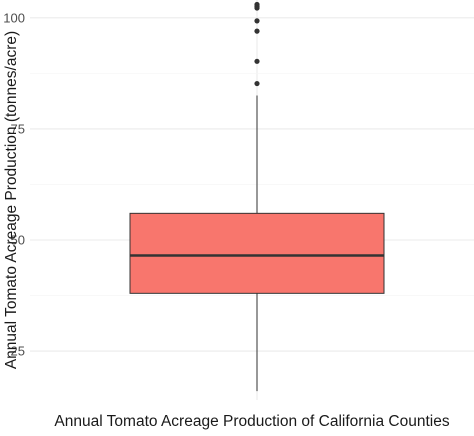 This screenshot has height=436, width=474. What do you see at coordinates (14, 17) in the screenshot?
I see `y-tick-label-100: 100` at bounding box center [14, 17].